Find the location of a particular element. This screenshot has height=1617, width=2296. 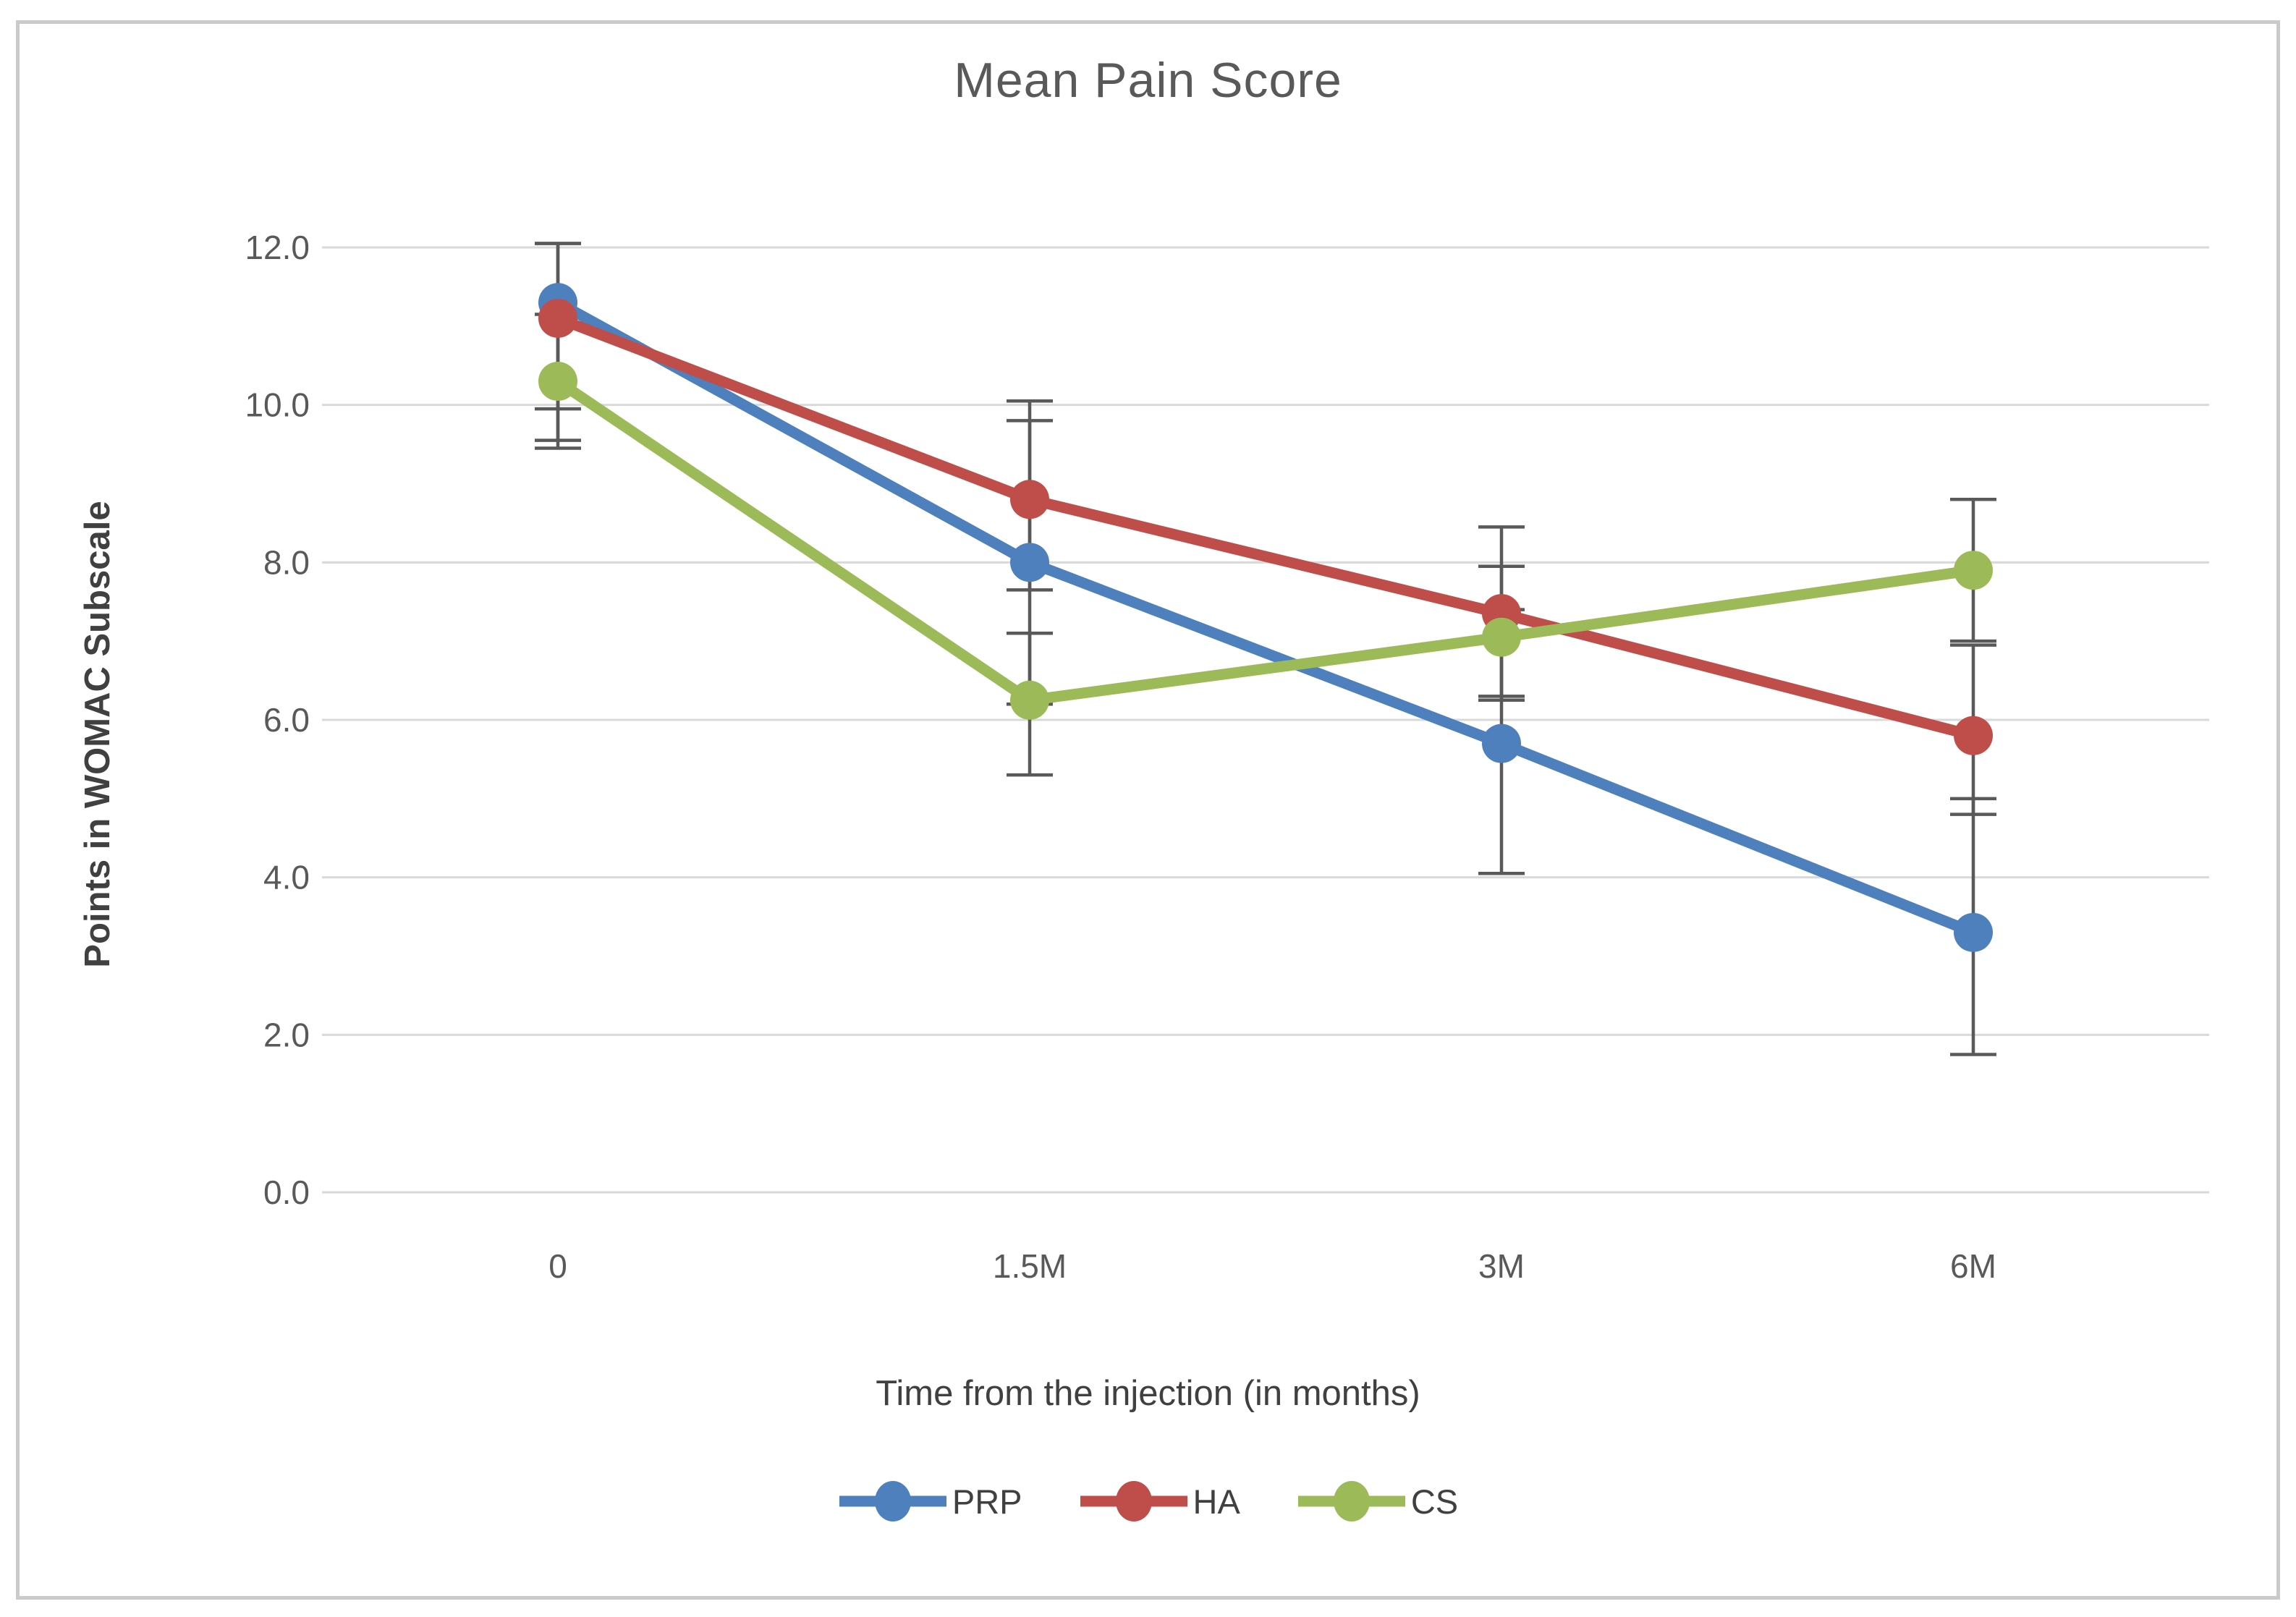

series-line-cs is located at coordinates (1265, 540).